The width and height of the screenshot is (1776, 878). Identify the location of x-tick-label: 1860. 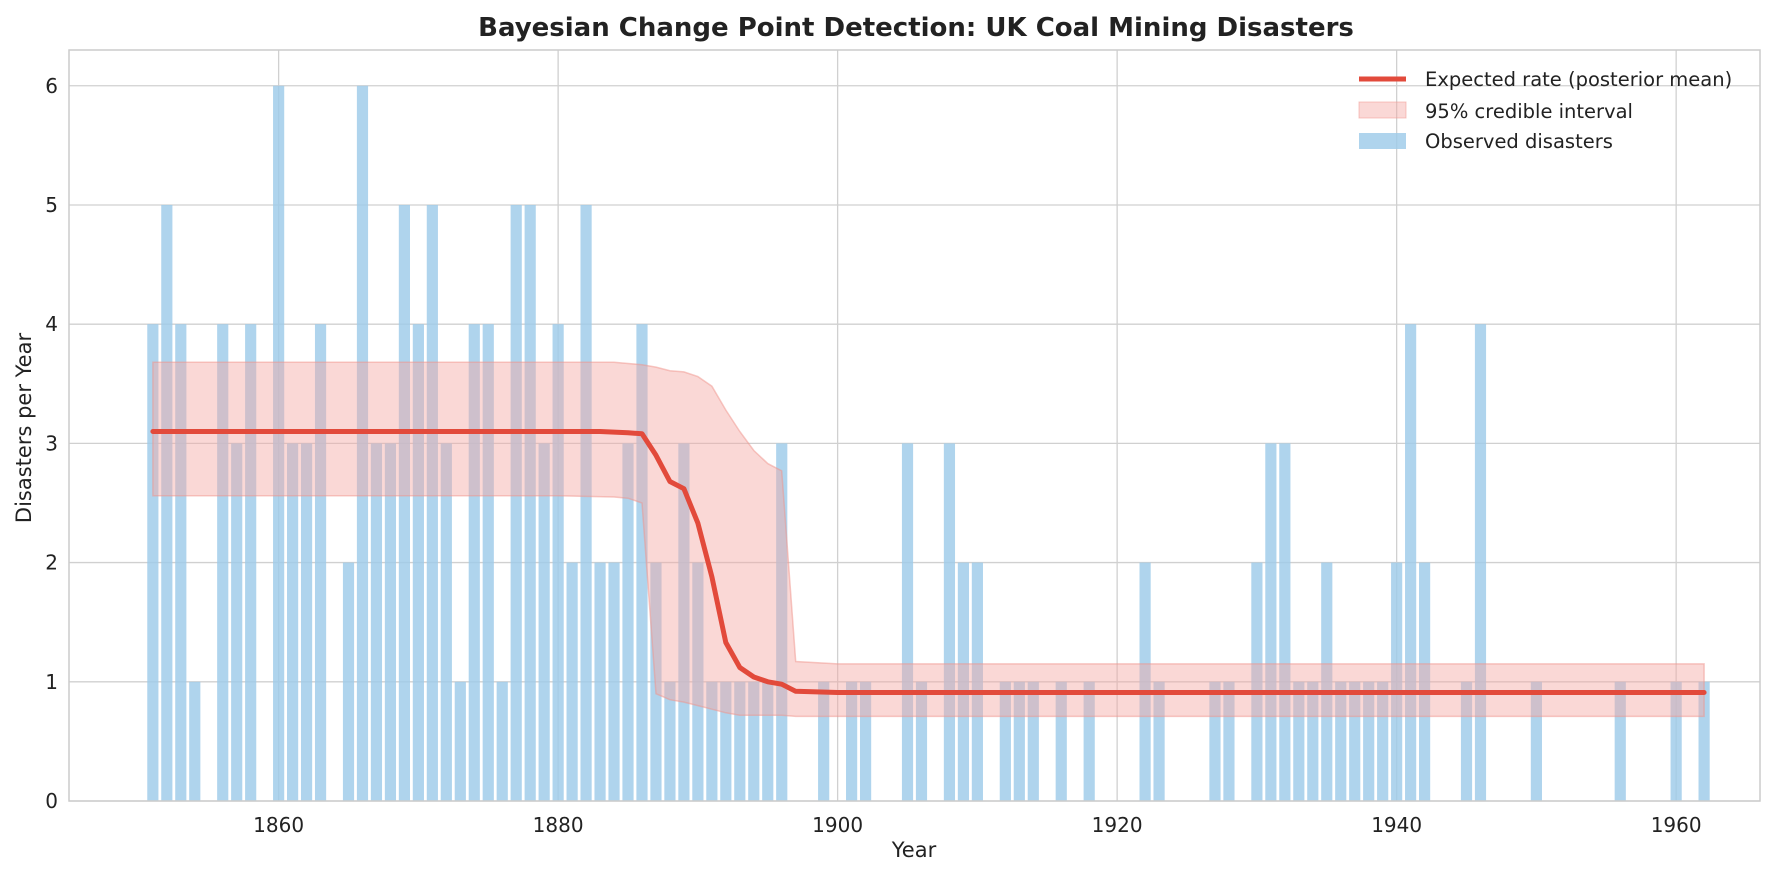
(278, 825).